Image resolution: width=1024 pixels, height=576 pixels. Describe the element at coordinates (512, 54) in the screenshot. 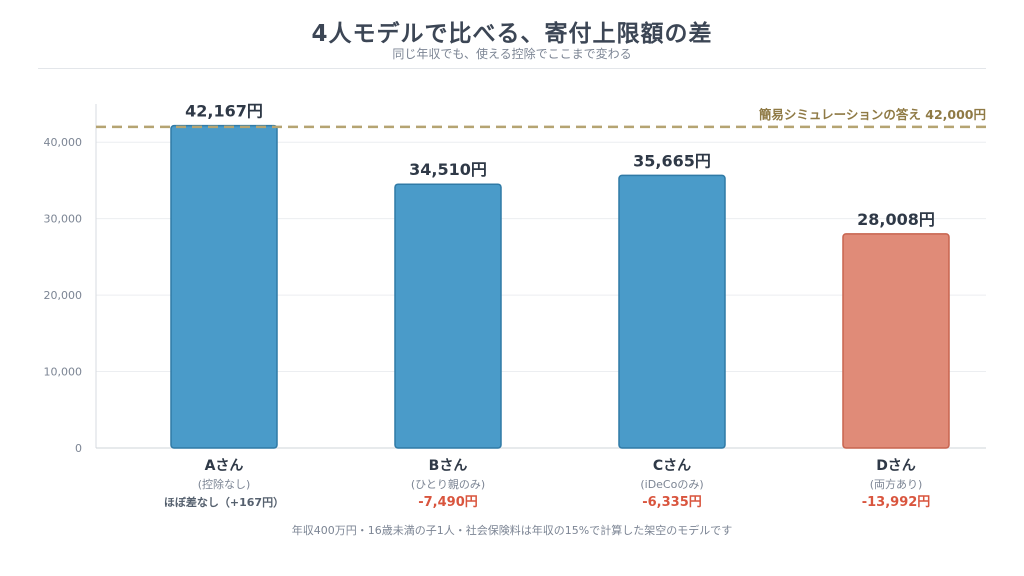

I see `chart-subtitle: 同じ年収でも、使える控除でここまで変わる` at that location.